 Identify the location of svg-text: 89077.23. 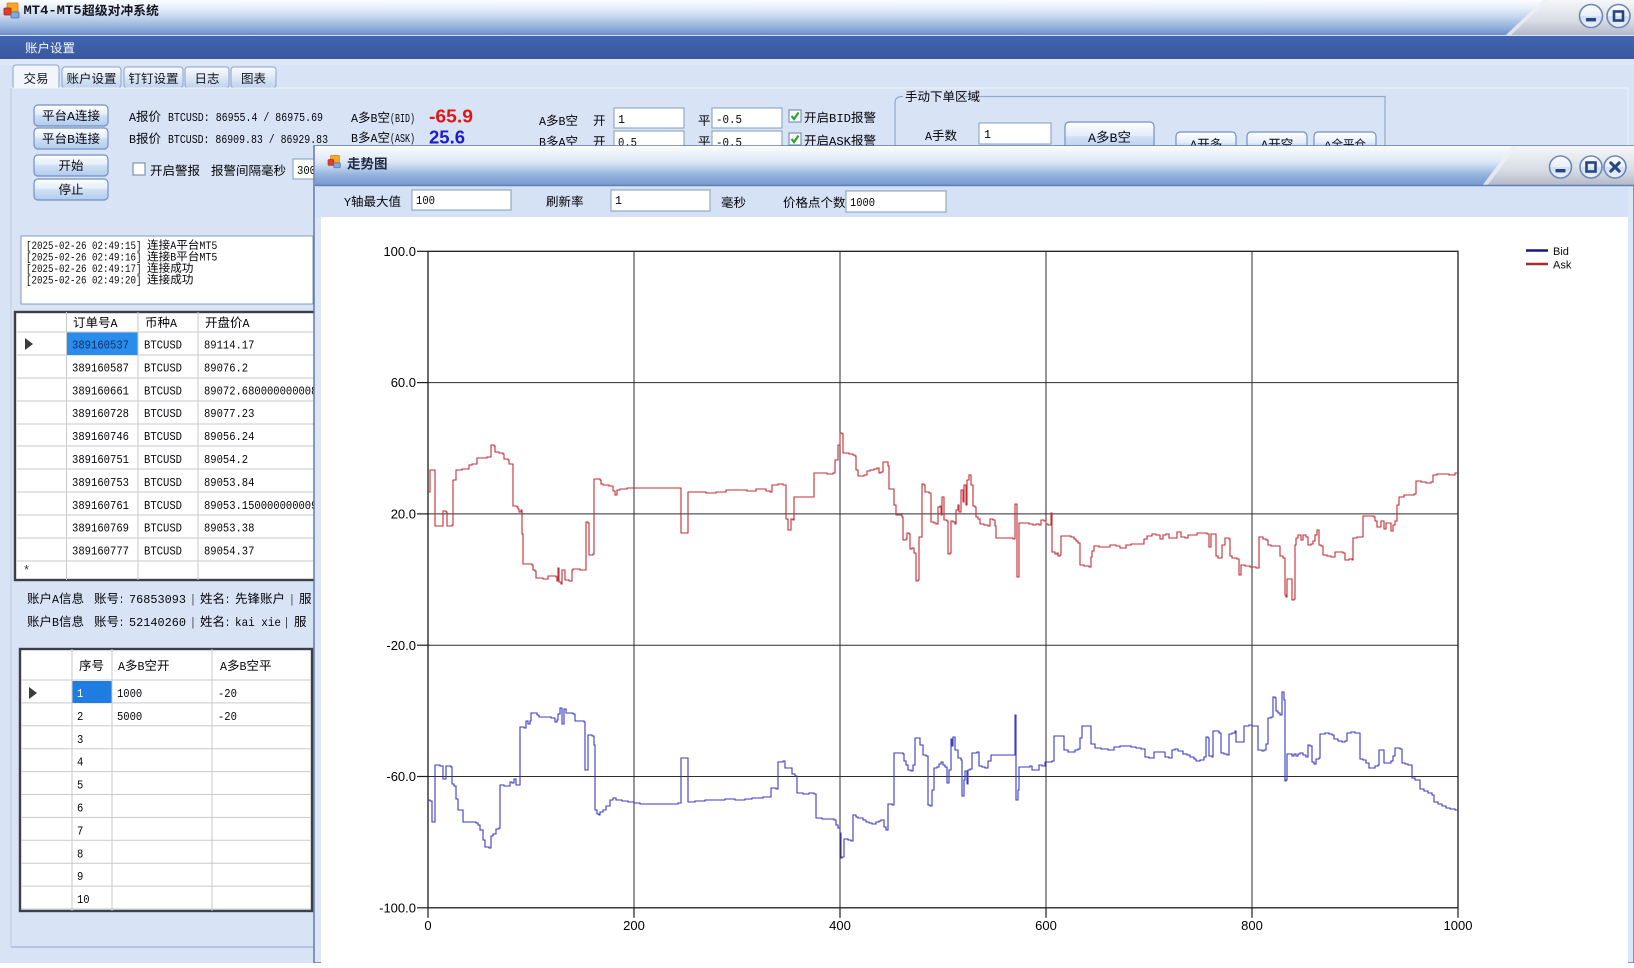
(229, 414).